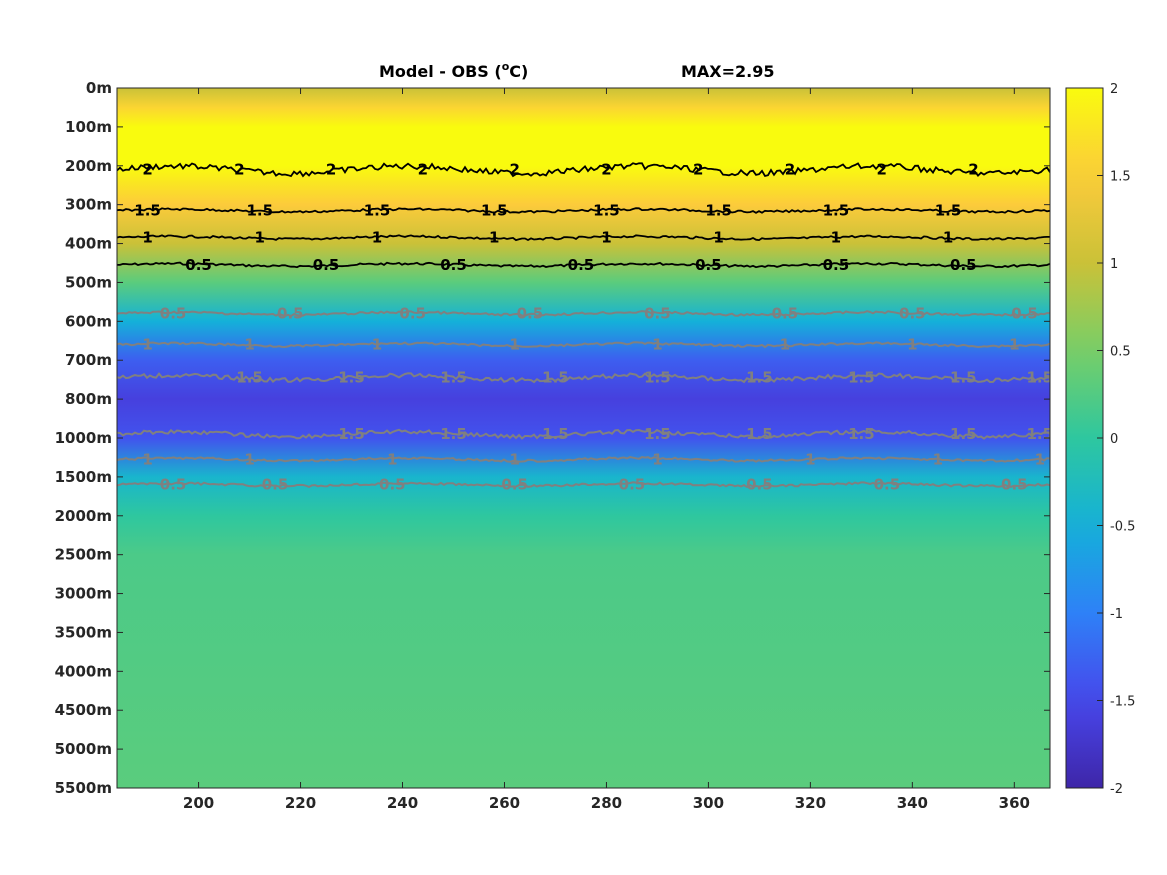 The height and width of the screenshot is (875, 1167). What do you see at coordinates (83, 555) in the screenshot?
I see `y-tick-label: 2500m` at bounding box center [83, 555].